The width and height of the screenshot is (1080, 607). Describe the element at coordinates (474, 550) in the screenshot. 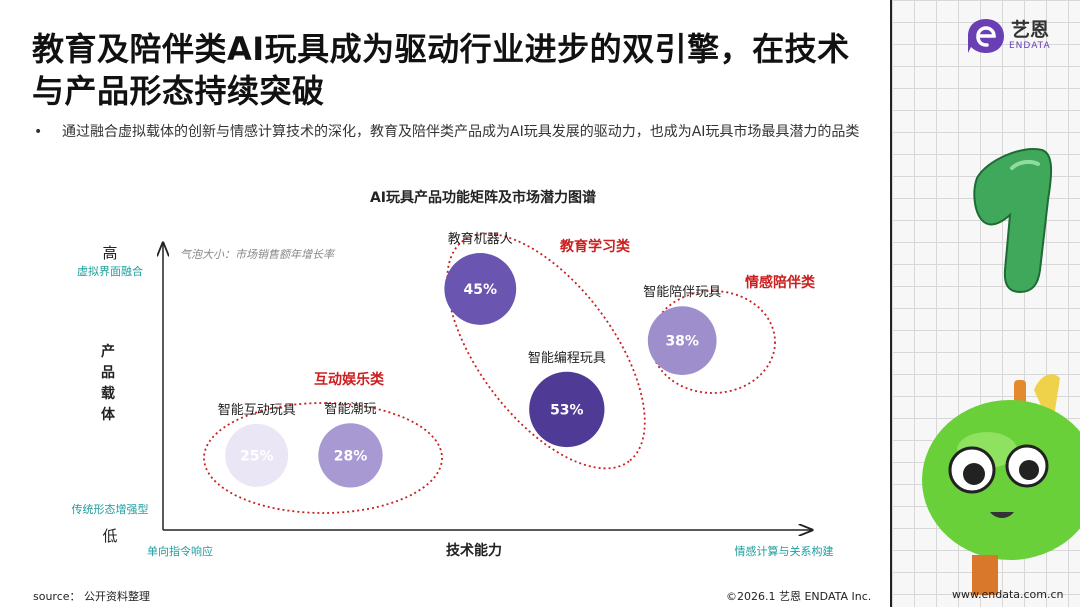

I see `x-axis-label: 技术能力` at that location.